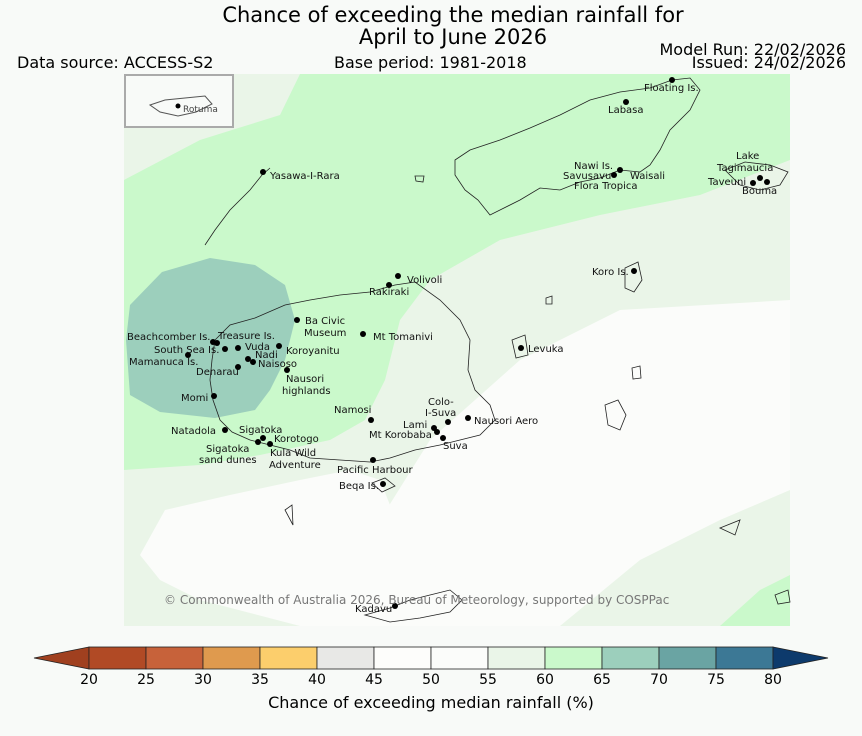 Image resolution: width=862 pixels, height=736 pixels. I want to click on map-title-line2: April to June 2026, so click(453, 37).